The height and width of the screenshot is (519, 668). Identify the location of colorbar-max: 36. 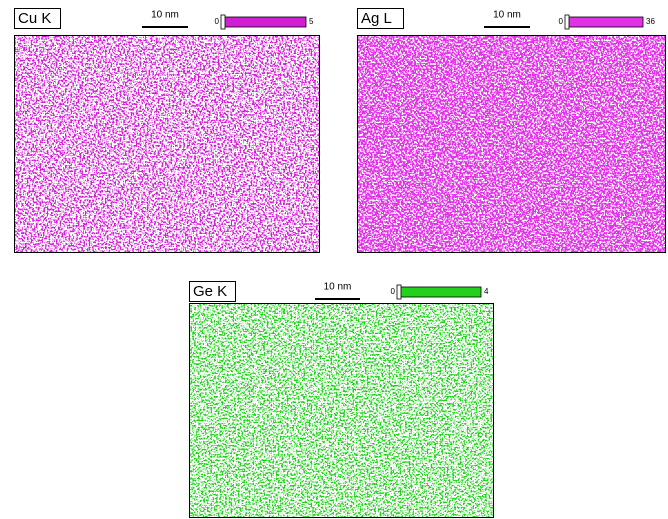
(650, 21).